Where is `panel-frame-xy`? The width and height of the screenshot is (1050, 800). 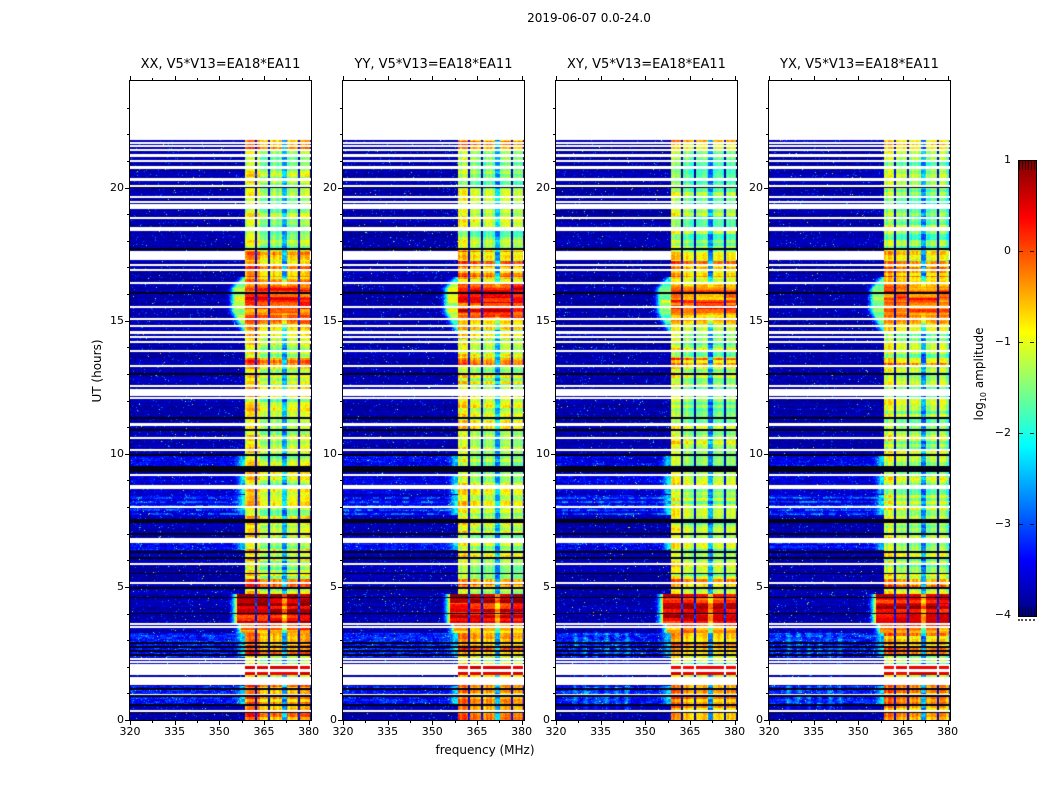
panel-frame-xy is located at coordinates (646, 400).